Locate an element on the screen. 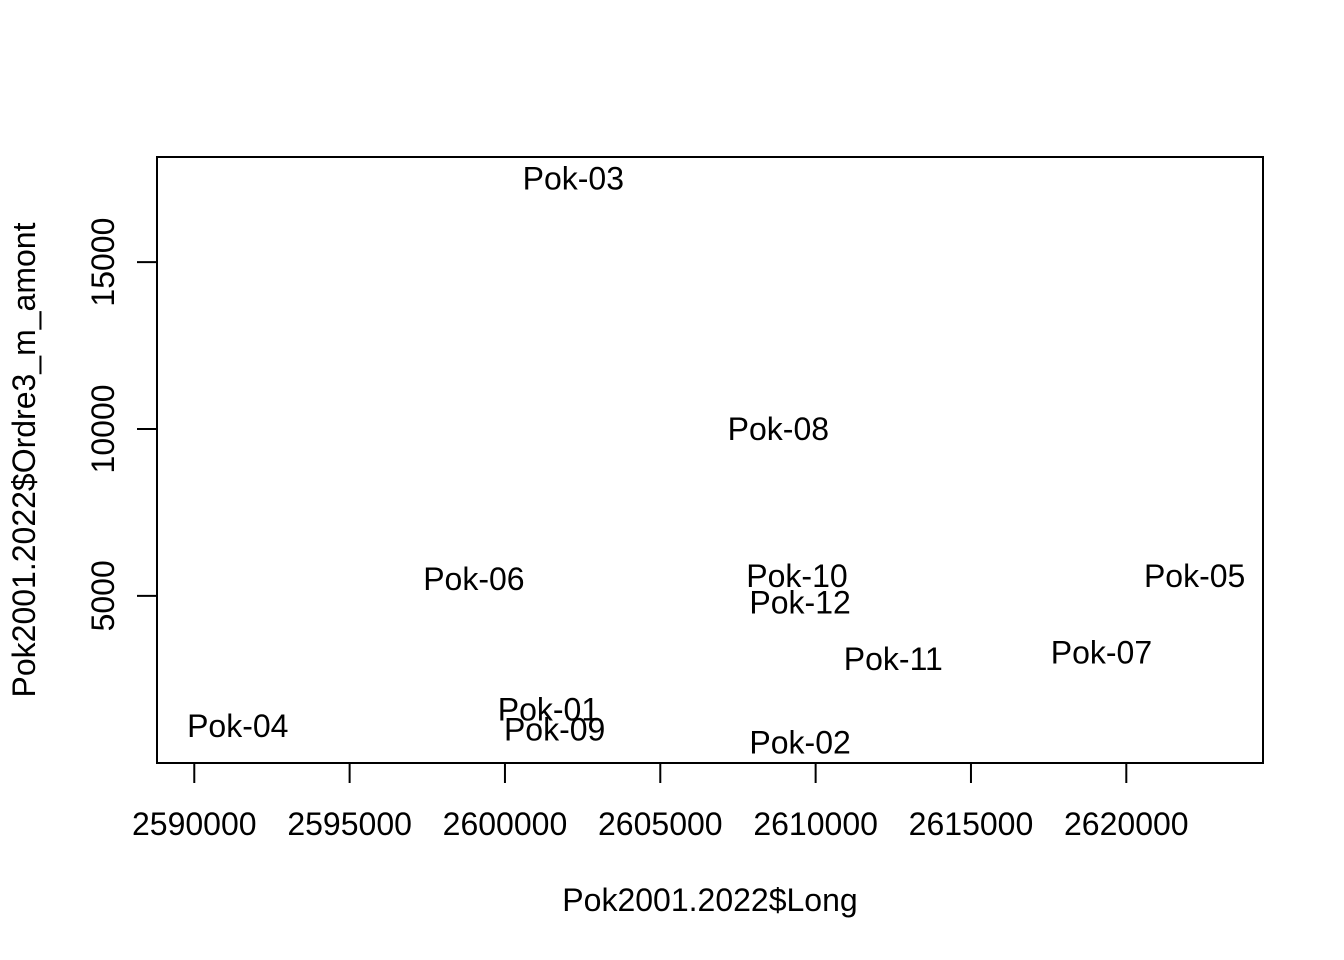 Image resolution: width=1344 pixels, height=960 pixels. point-label: Pok-10 is located at coordinates (796, 576).